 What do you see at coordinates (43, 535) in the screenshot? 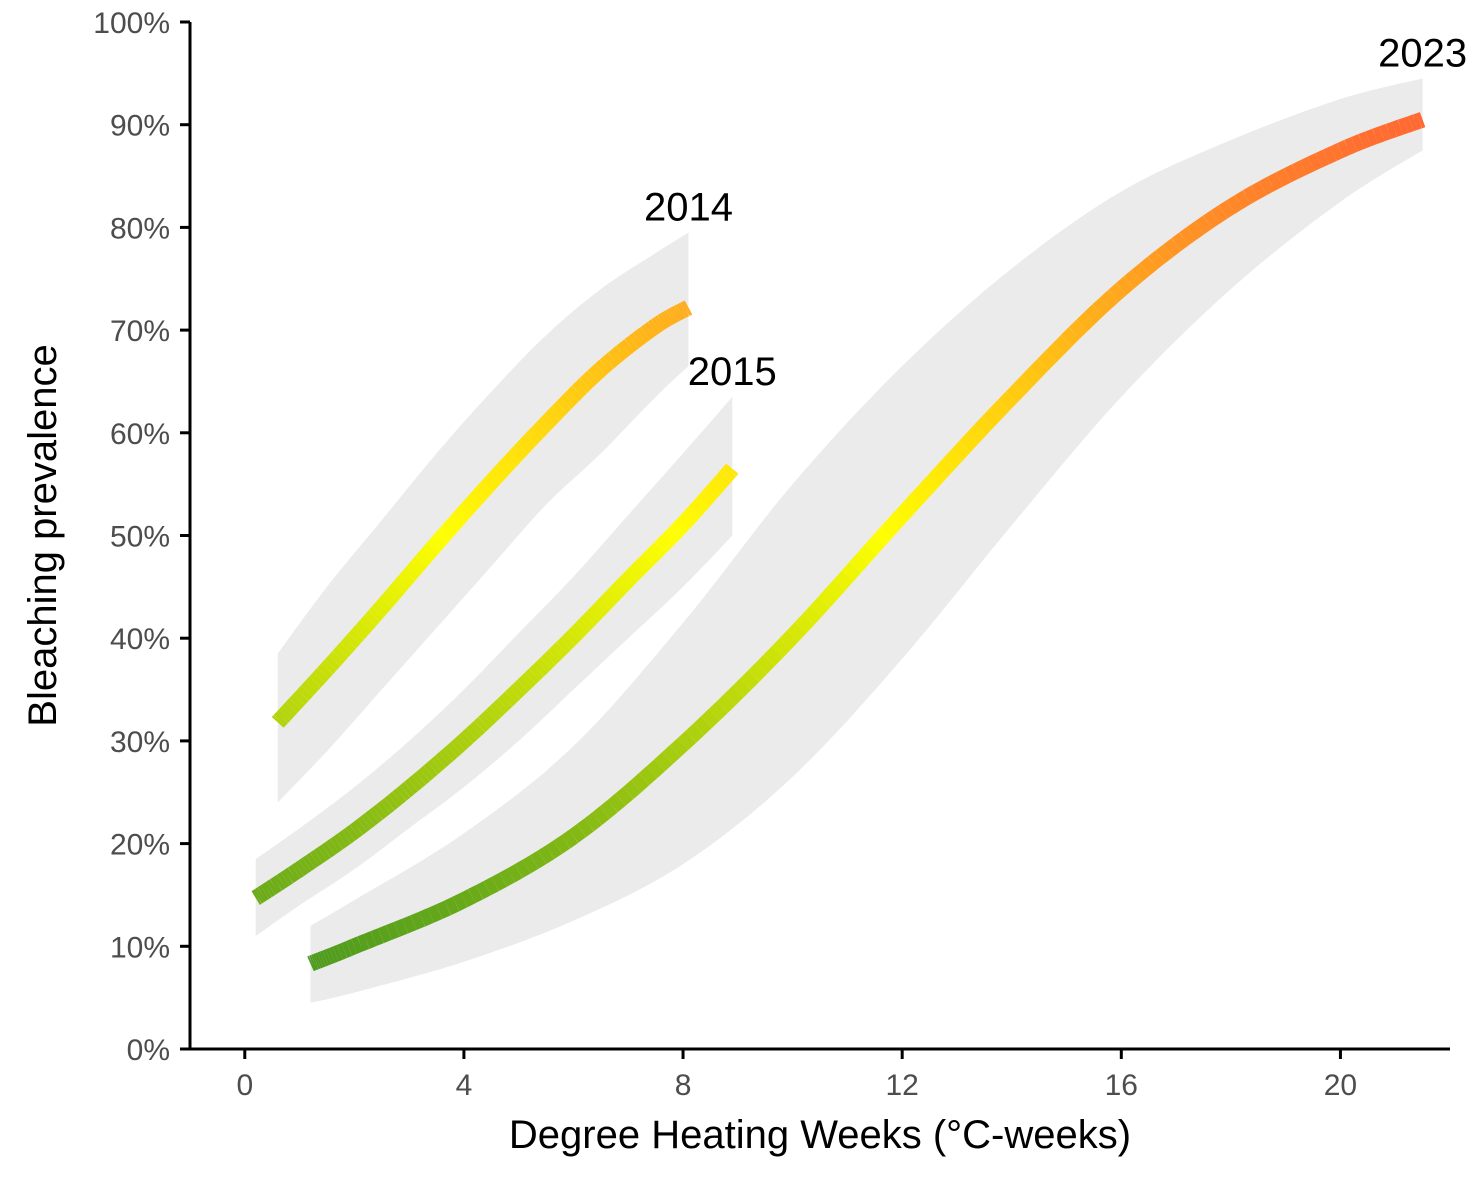
I see `y-axis-title: Bleaching prevalence` at bounding box center [43, 535].